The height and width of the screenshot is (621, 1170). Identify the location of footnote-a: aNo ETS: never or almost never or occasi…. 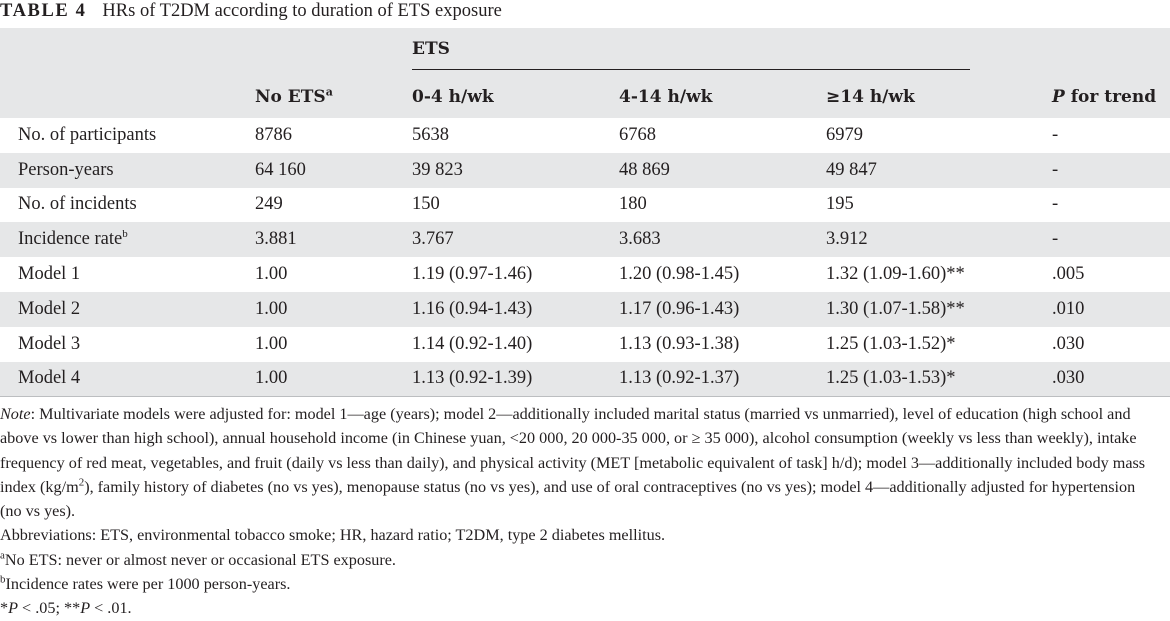
(580, 560).